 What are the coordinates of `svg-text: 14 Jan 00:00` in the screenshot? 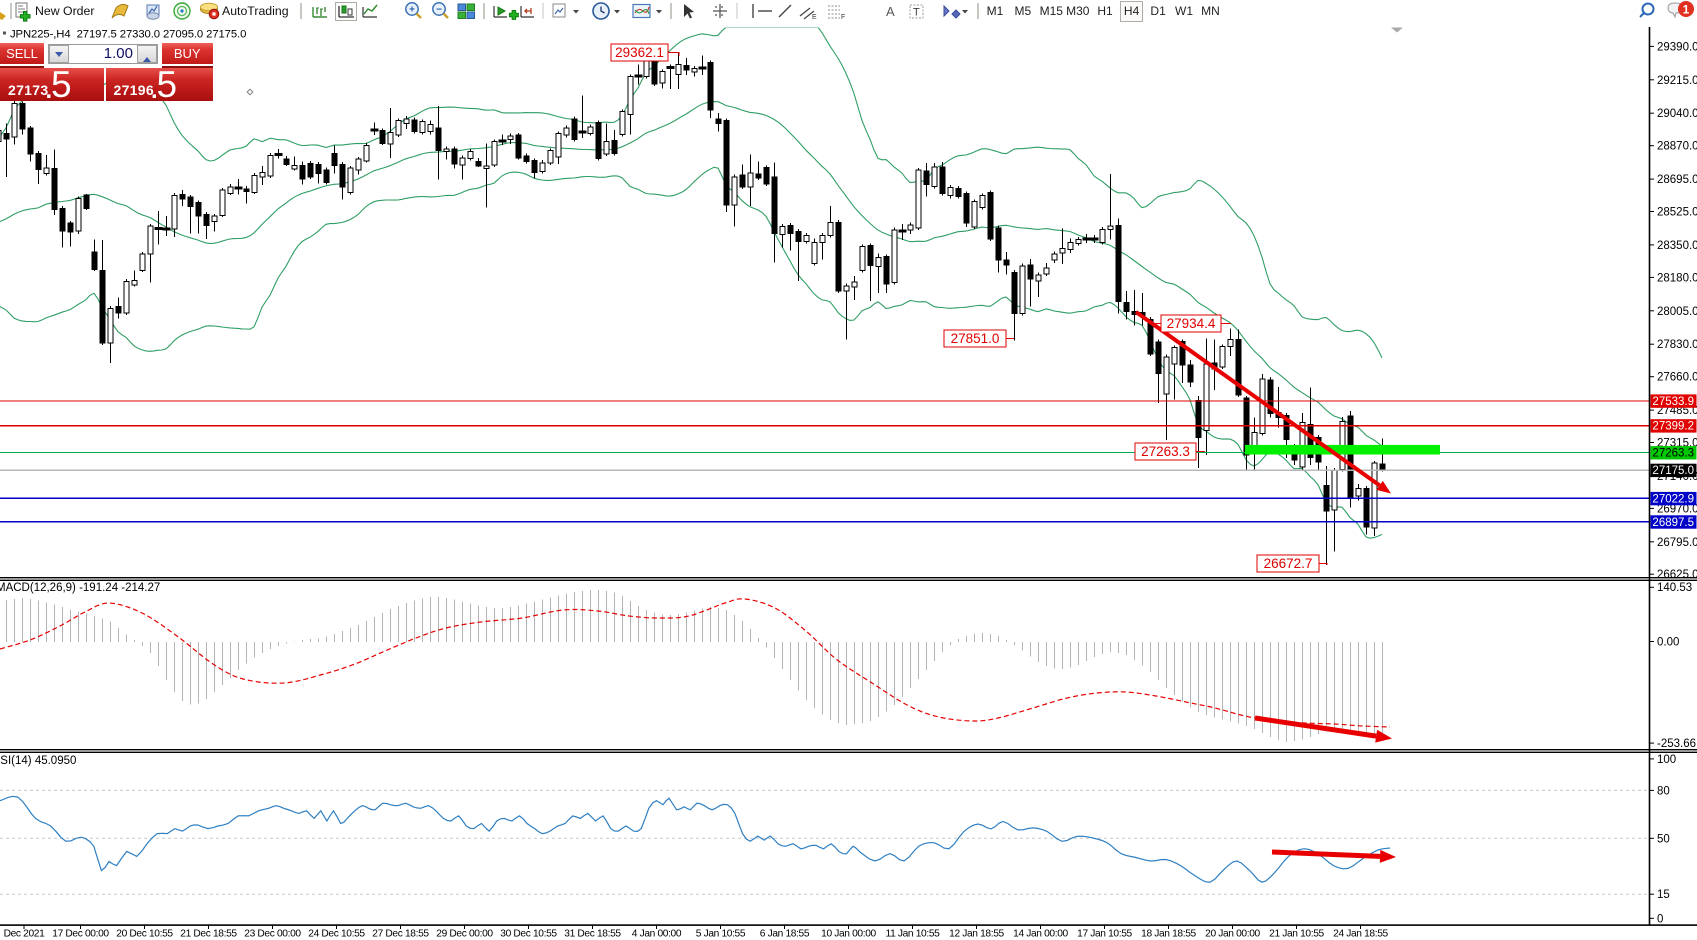 It's located at (1040, 934).